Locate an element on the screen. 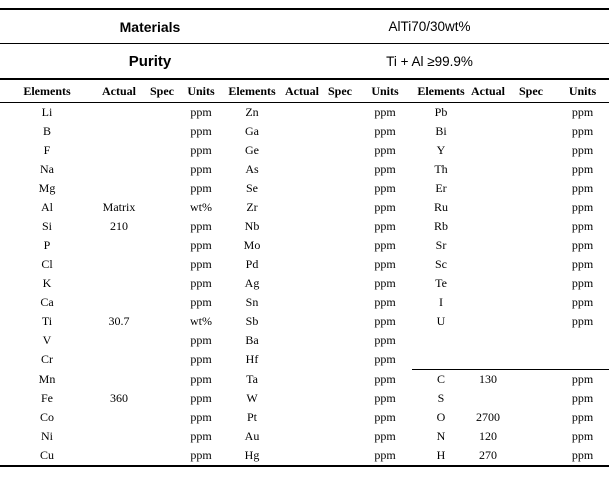 This screenshot has height=483, width=609. column-header-elements-2: Elements is located at coordinates (252, 91).